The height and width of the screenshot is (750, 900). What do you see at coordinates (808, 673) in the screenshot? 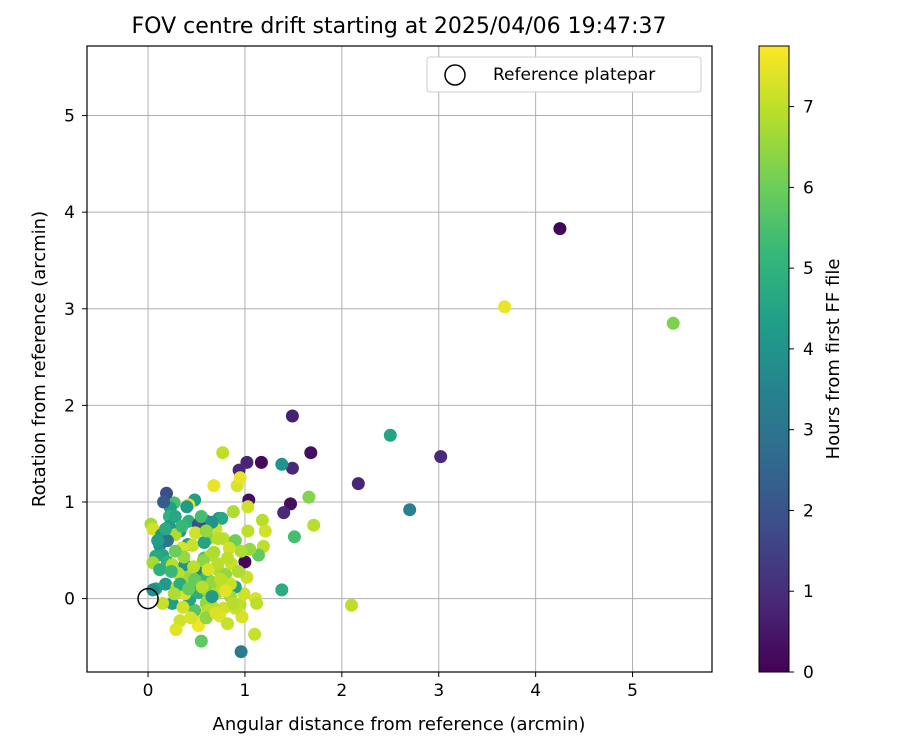
I see `colorbar-tick-label: 0` at bounding box center [808, 673].